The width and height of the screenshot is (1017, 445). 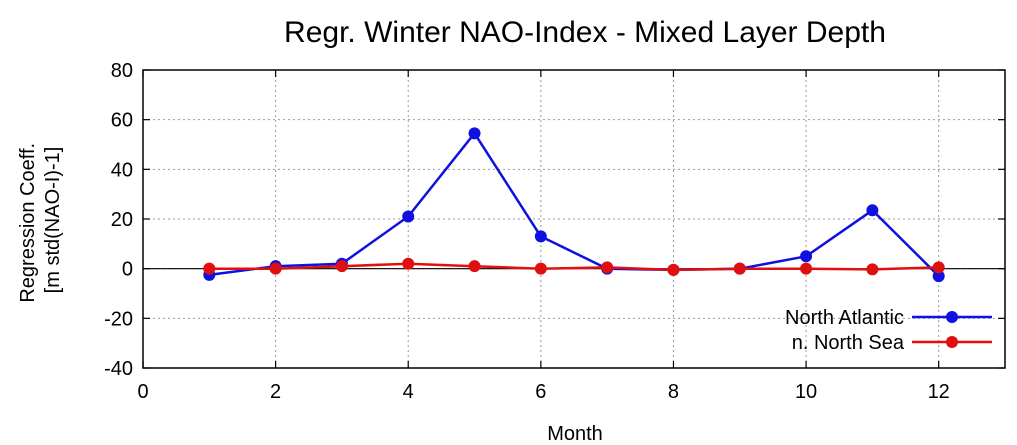 I want to click on x-tick-label: 2, so click(x=275, y=392).